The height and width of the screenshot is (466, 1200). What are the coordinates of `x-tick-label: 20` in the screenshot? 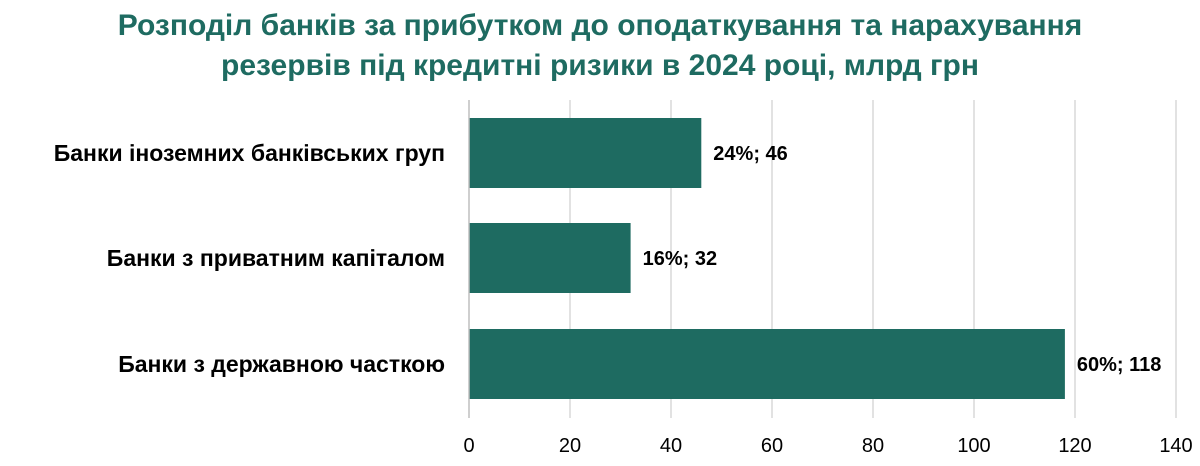 It's located at (570, 446).